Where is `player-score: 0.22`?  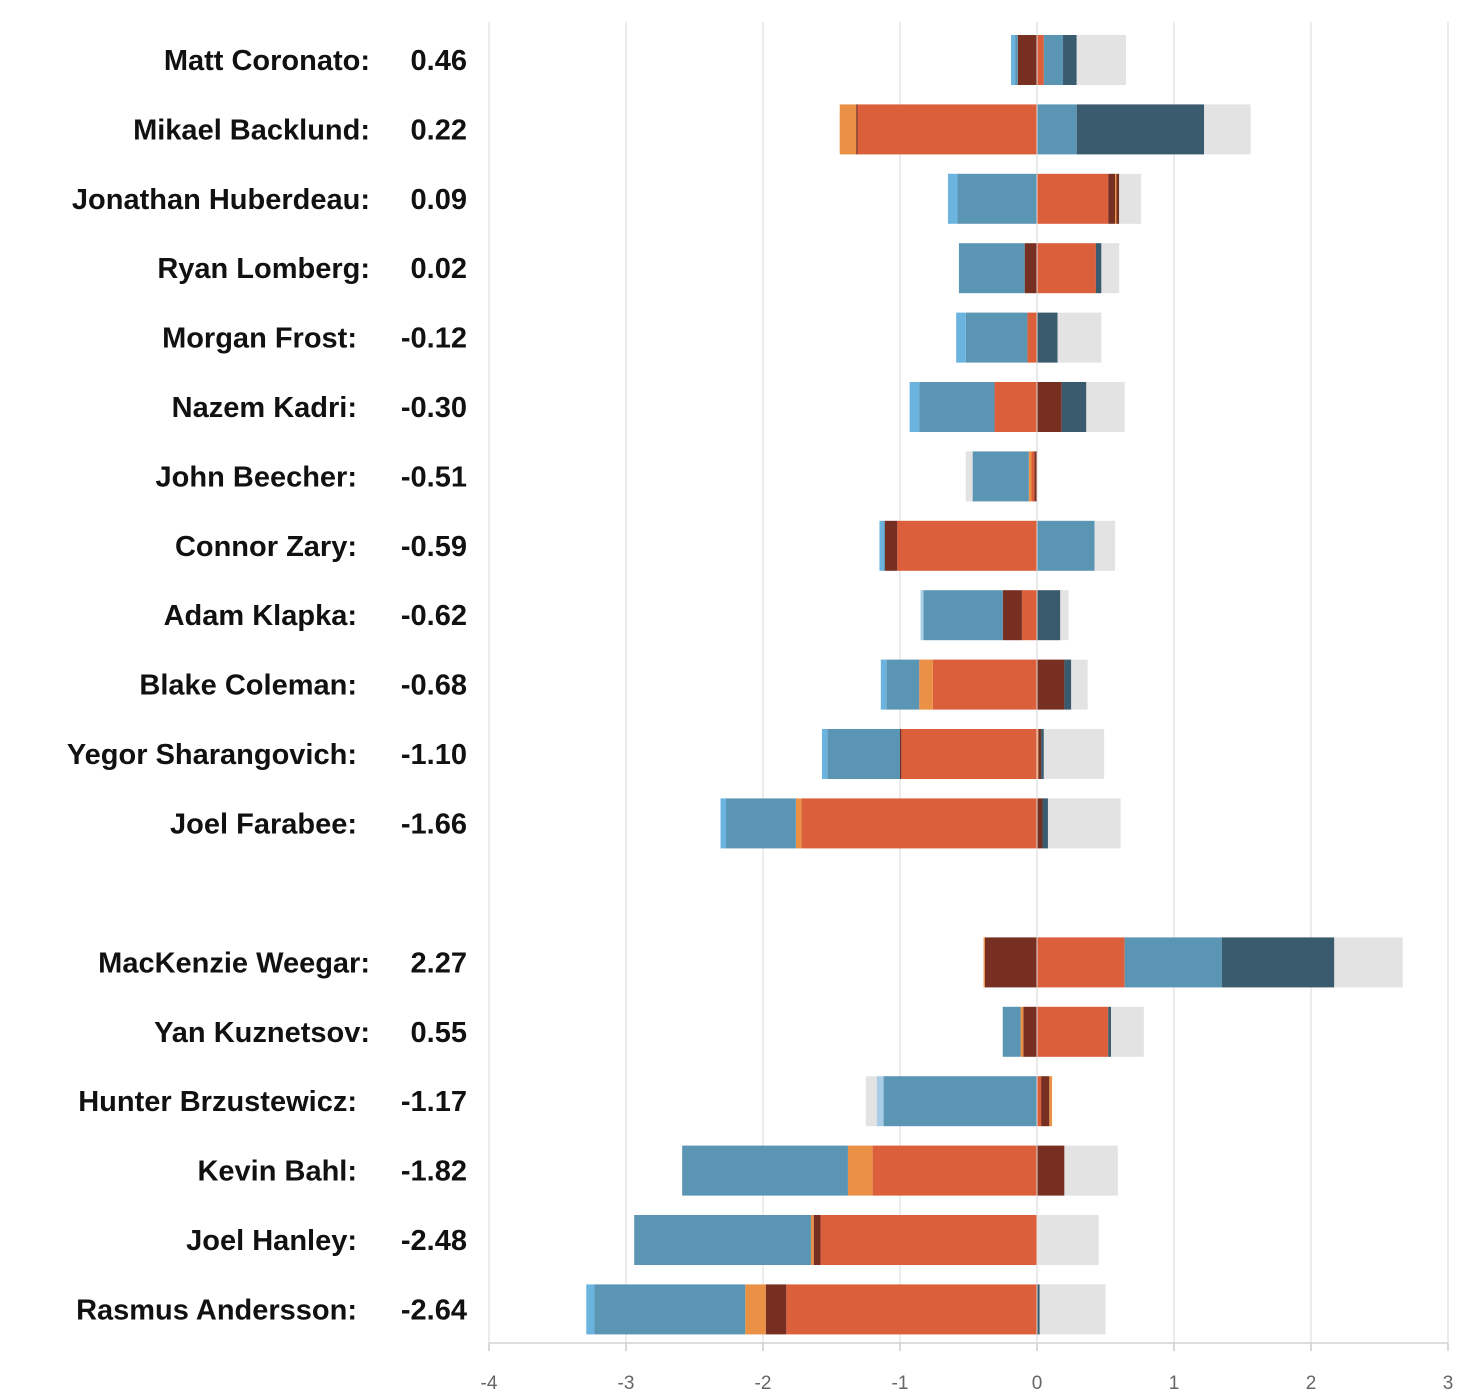 player-score: 0.22 is located at coordinates (439, 130).